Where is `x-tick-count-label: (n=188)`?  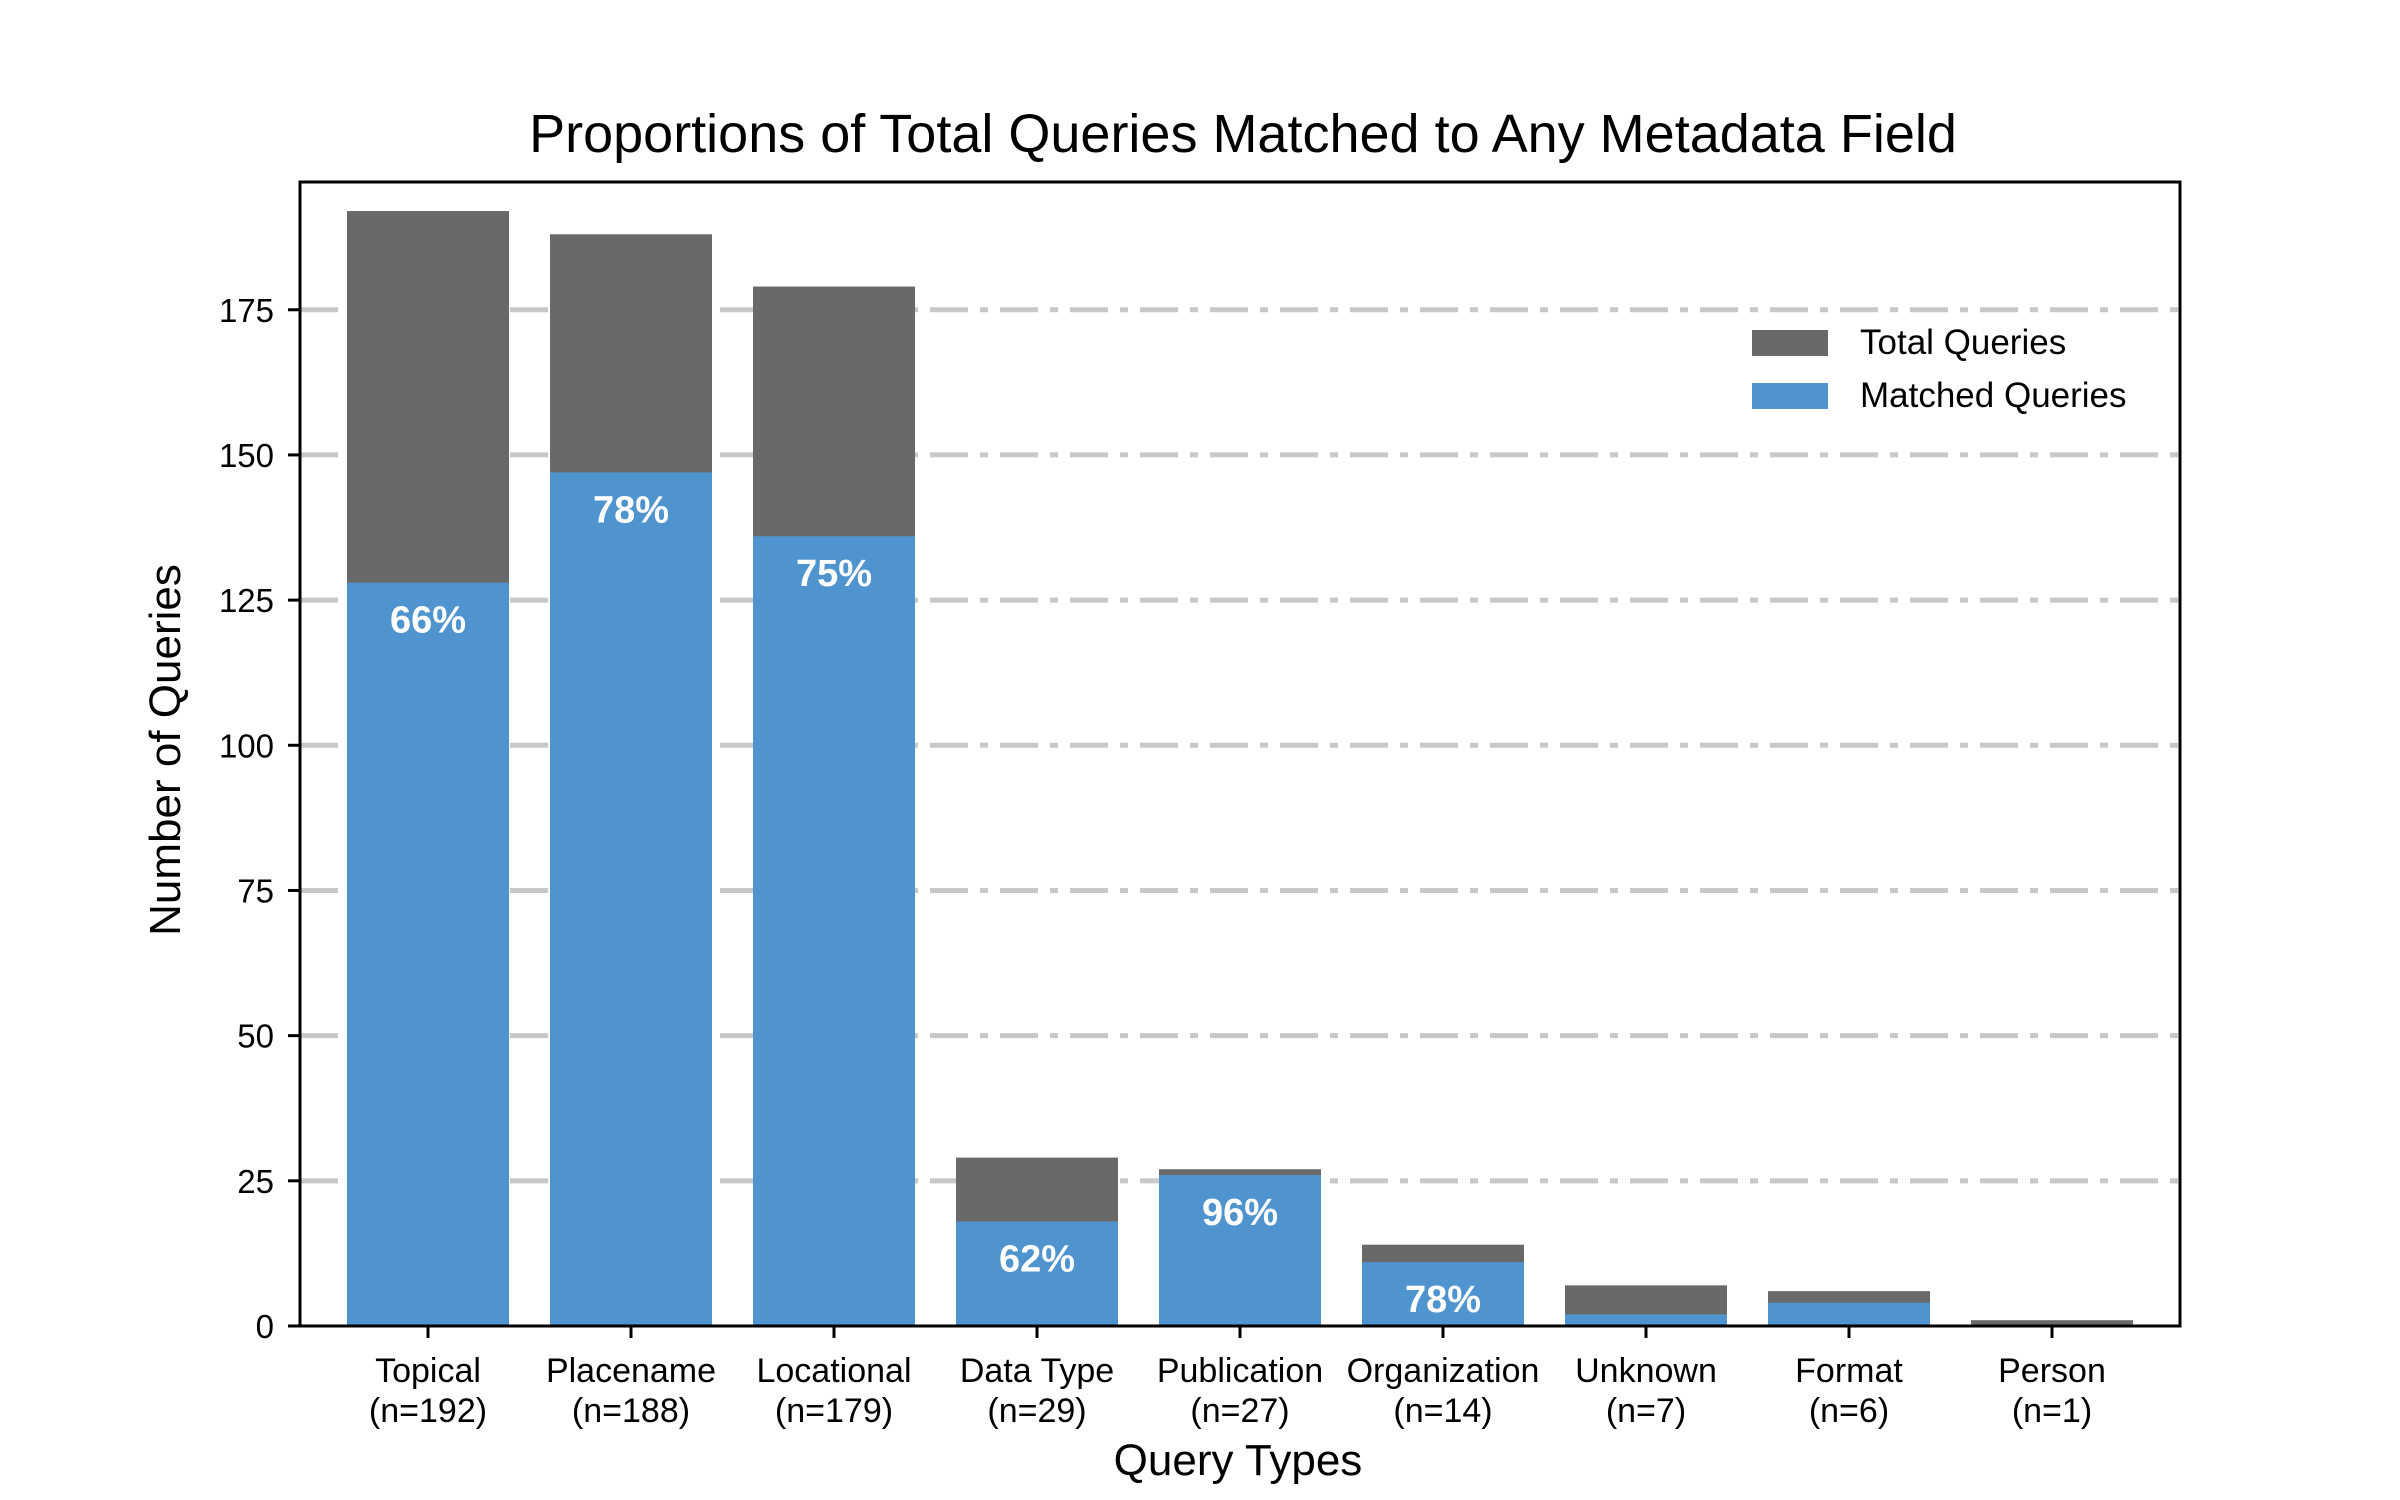
x-tick-count-label: (n=188) is located at coordinates (631, 1411).